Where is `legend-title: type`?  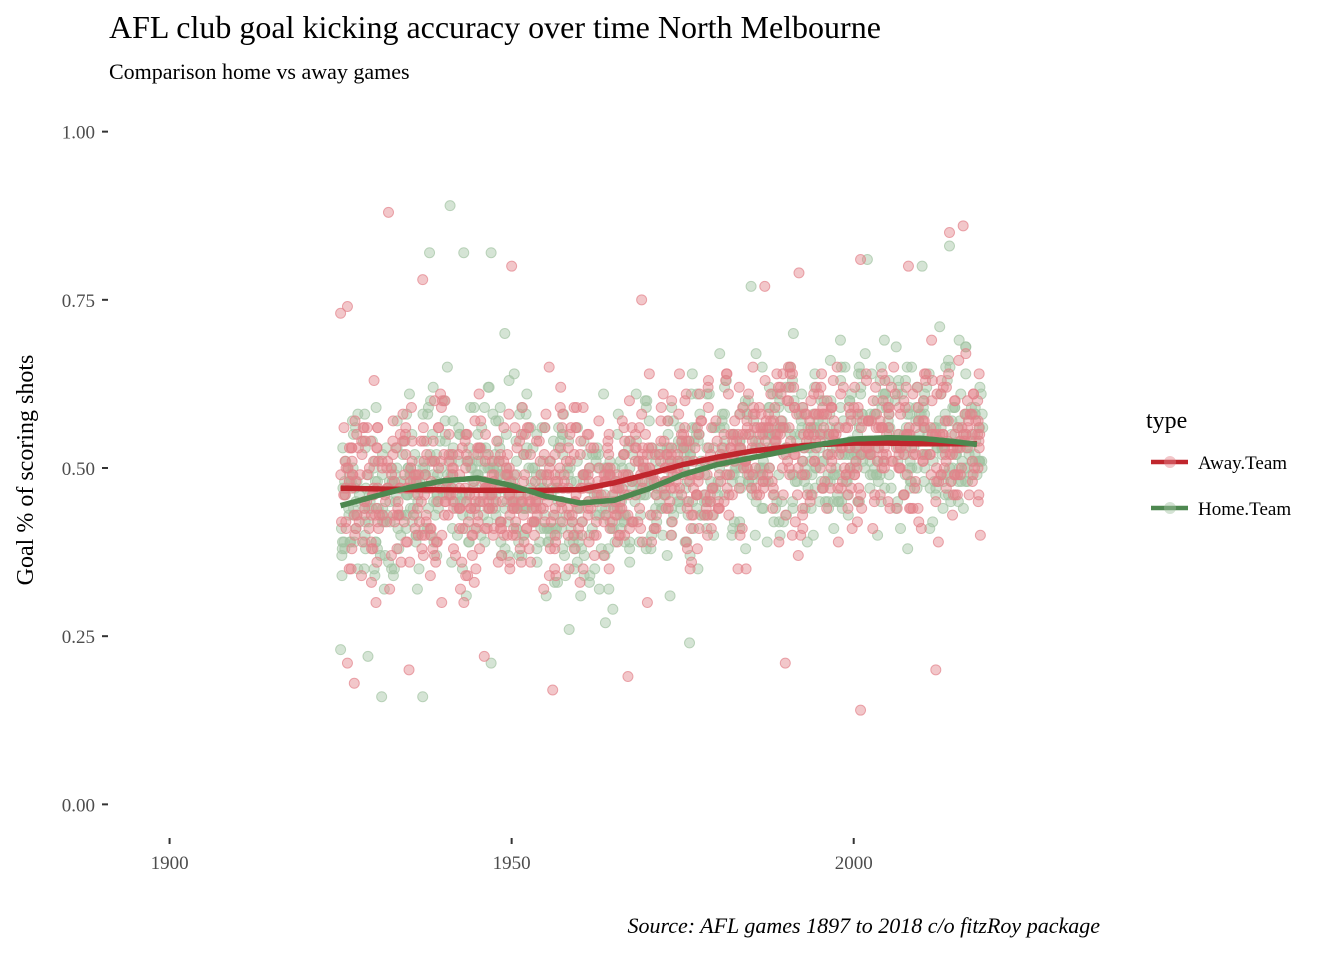
legend-title: type is located at coordinates (1166, 421).